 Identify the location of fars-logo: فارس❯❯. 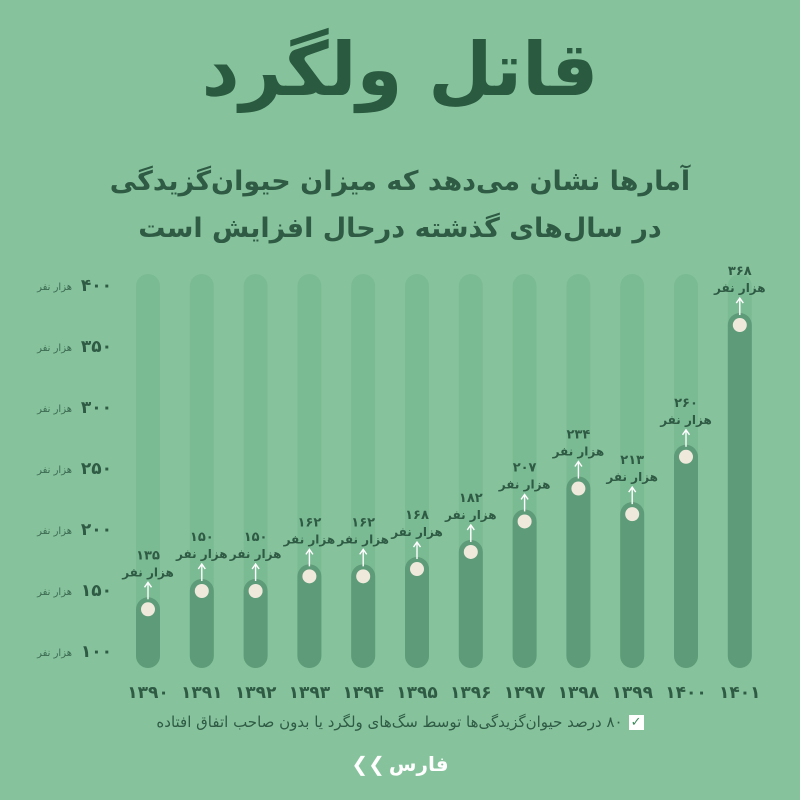
(400, 764).